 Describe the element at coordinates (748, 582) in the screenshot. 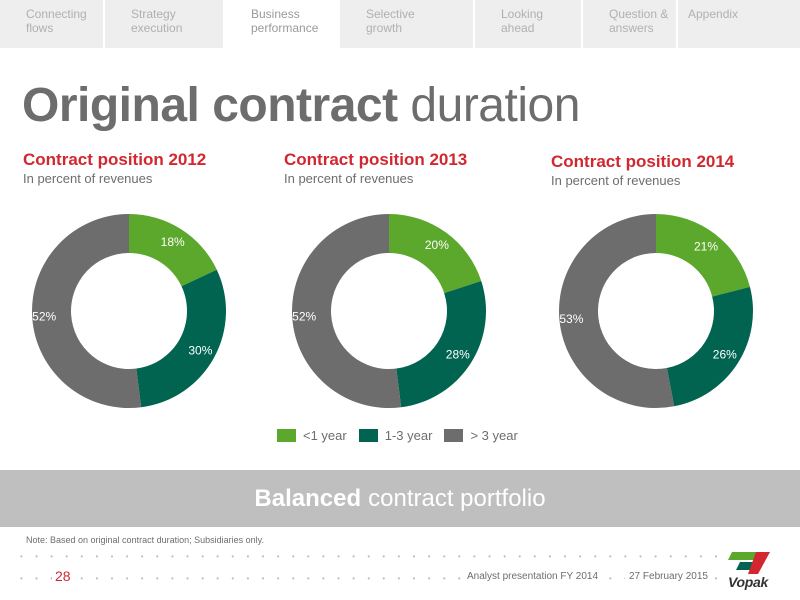

I see `logo-wordmark: Vopak` at that location.